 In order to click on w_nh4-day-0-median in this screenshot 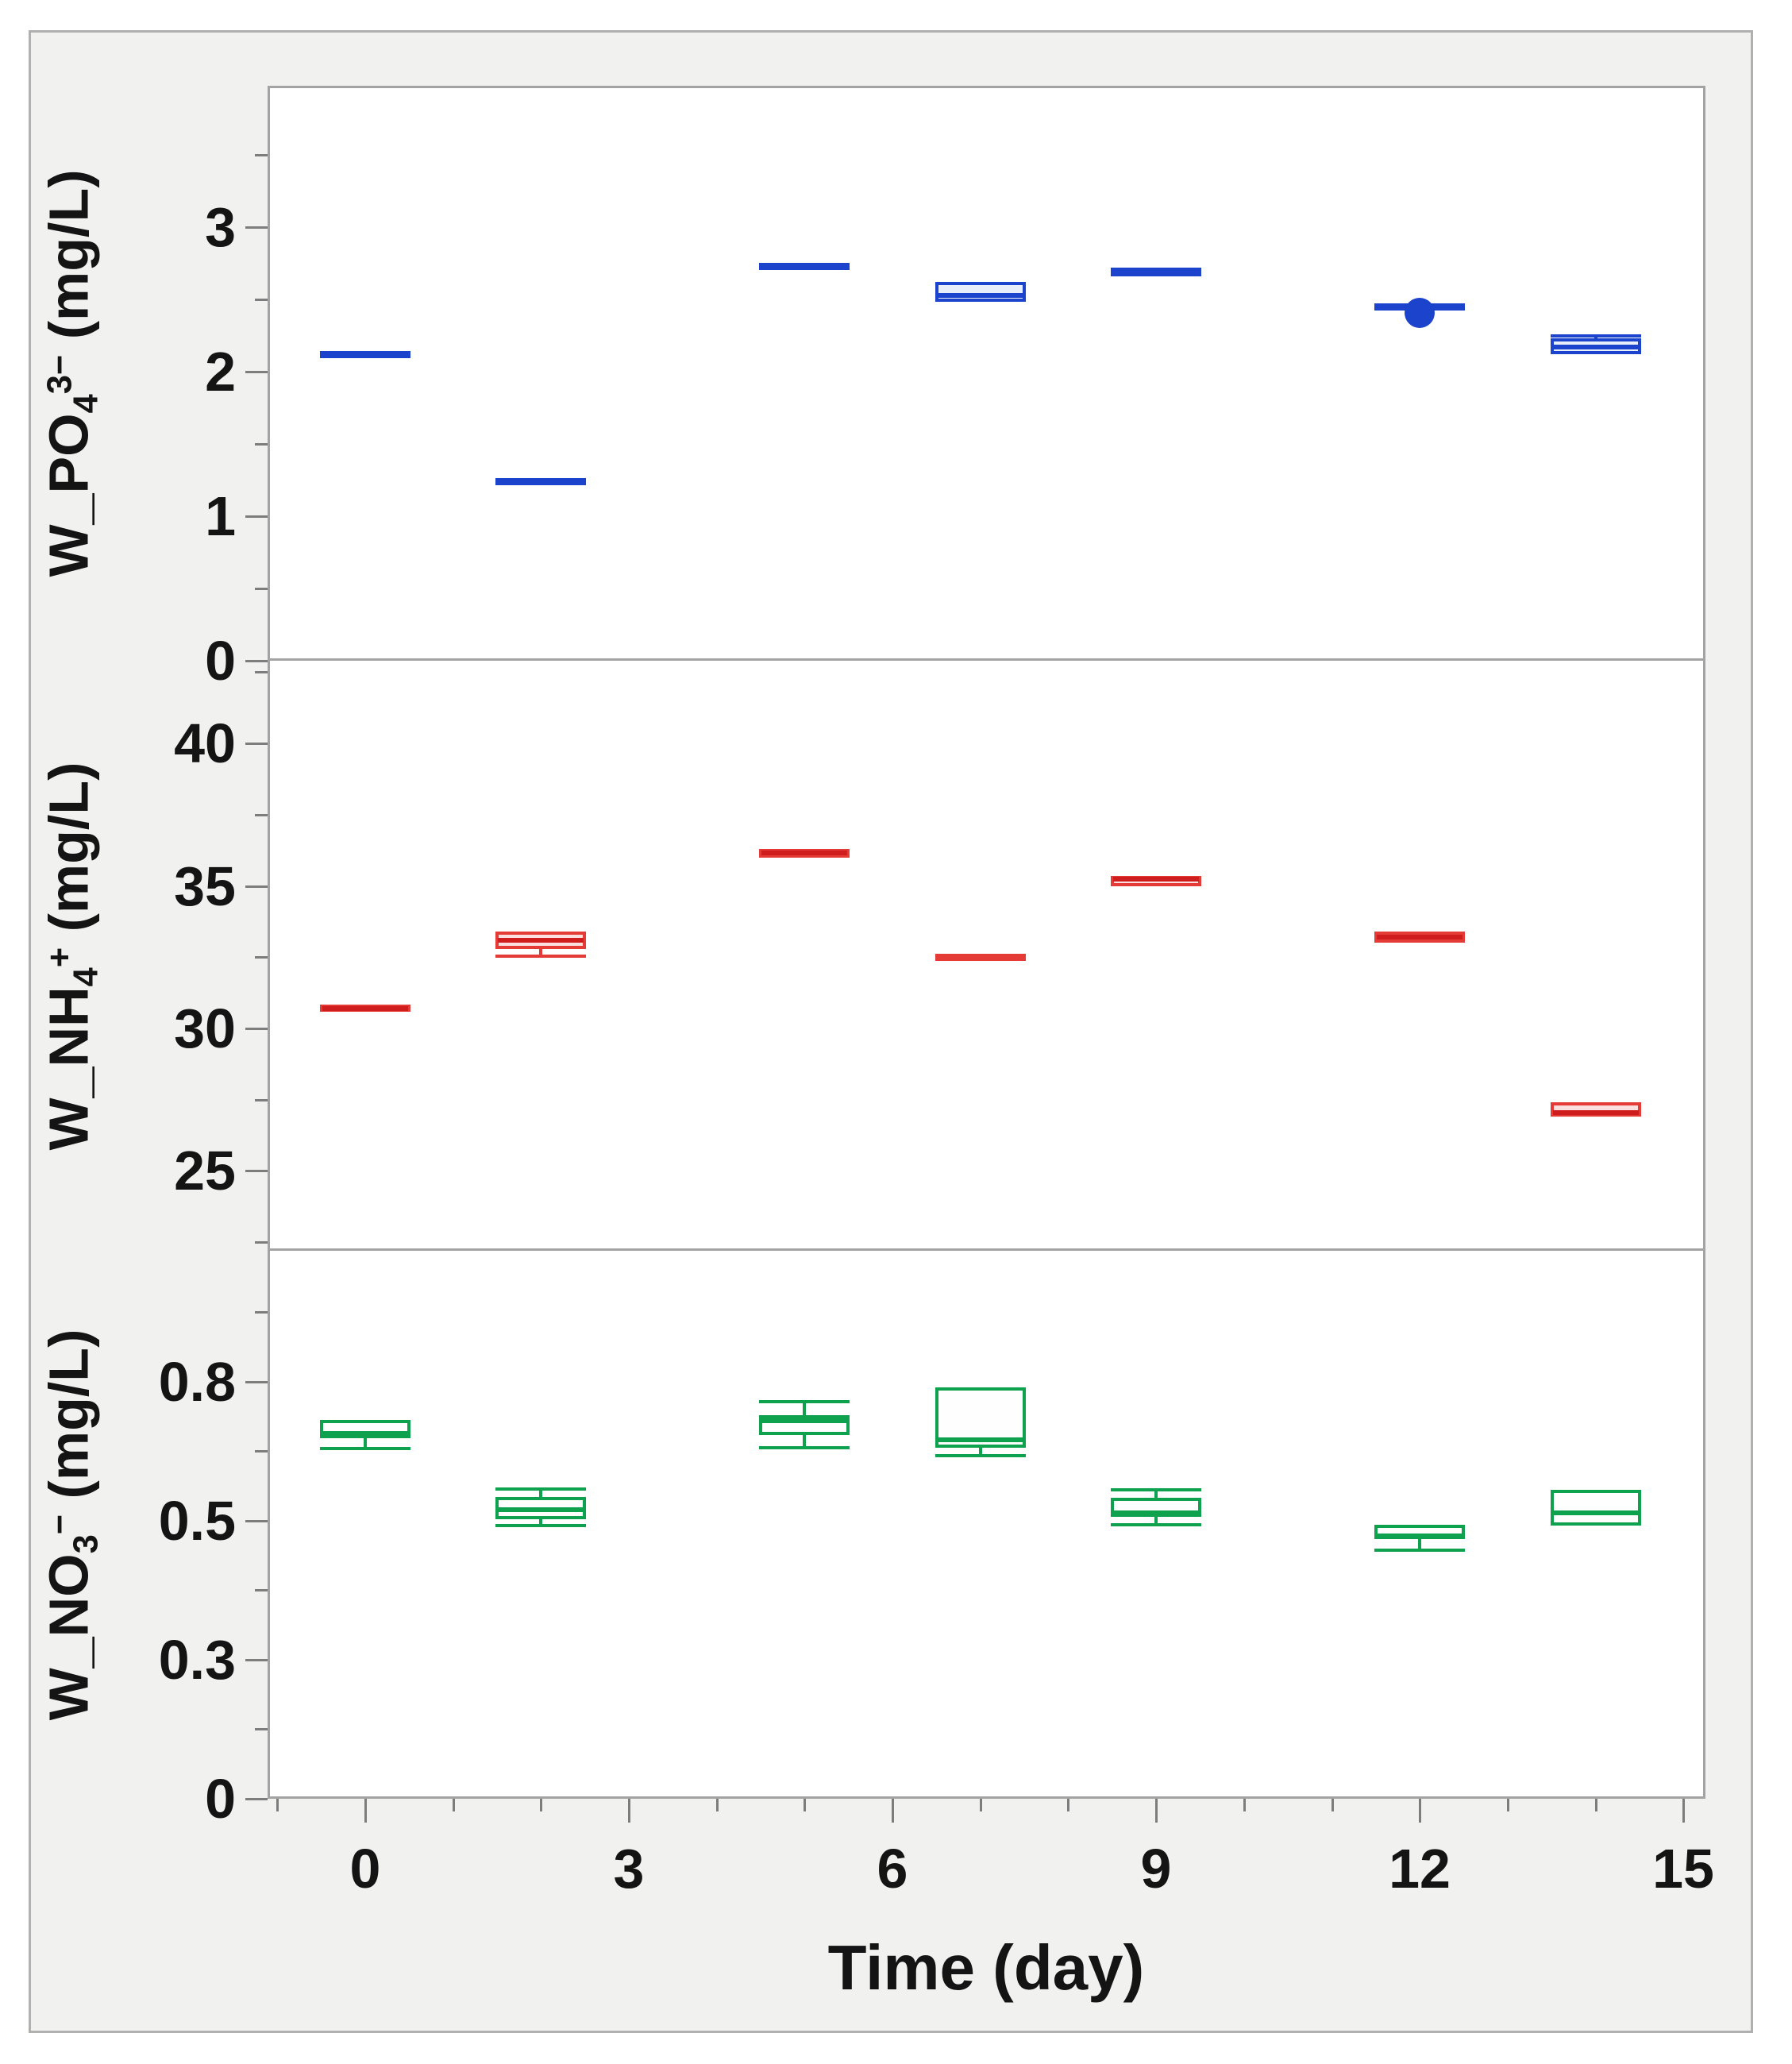, I will do `click(365, 1008)`.